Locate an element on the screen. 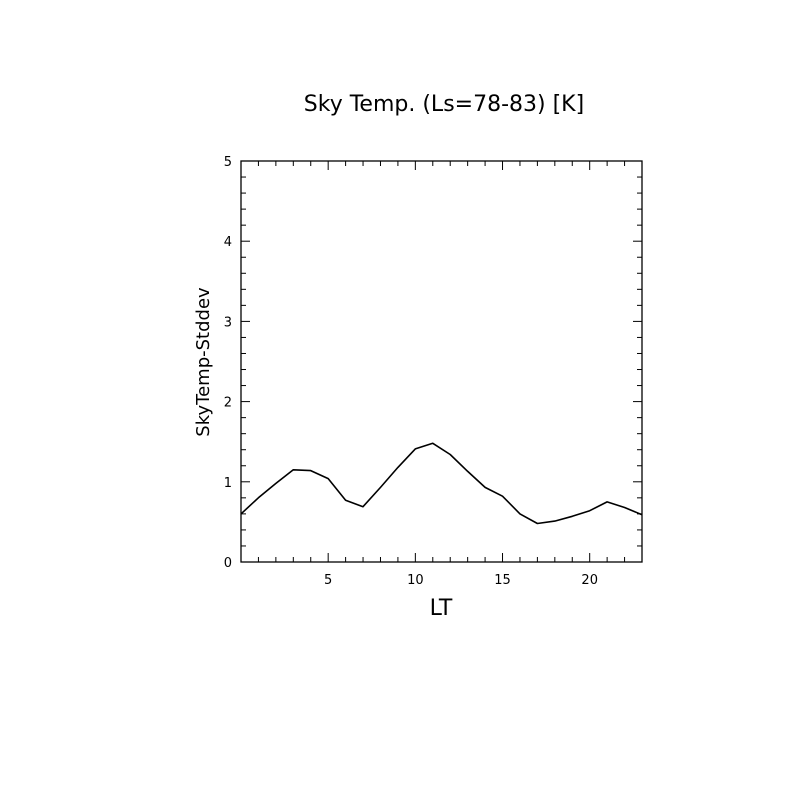  x-axis-title: LT is located at coordinates (441, 608).